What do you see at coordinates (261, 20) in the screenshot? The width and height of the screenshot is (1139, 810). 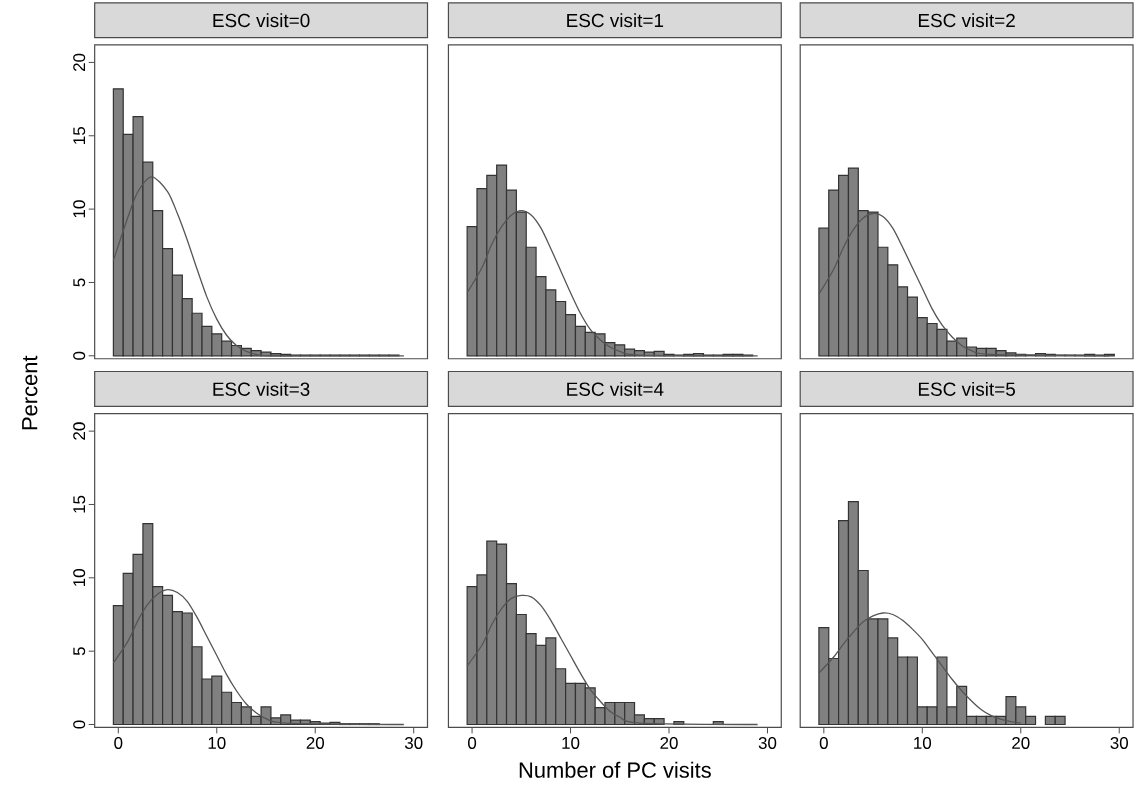 I see `chart-title: ESC visit=0` at bounding box center [261, 20].